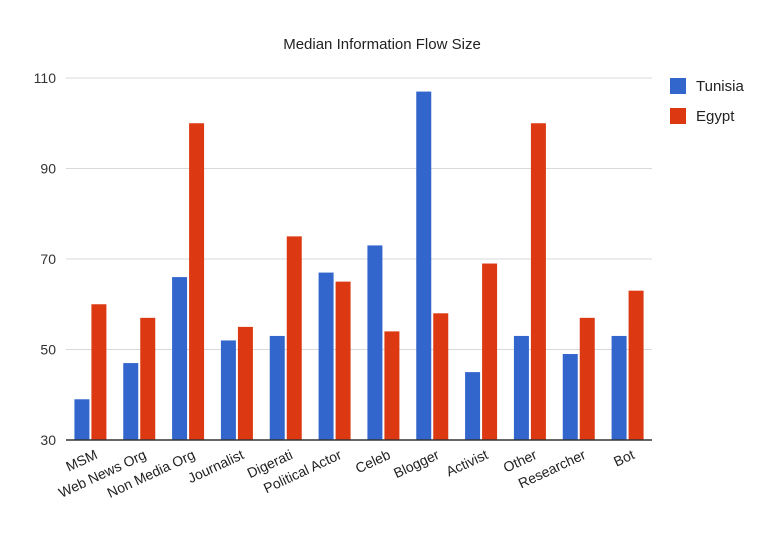  Describe the element at coordinates (720, 86) in the screenshot. I see `legend-label-tunisia: Tunisia` at that location.